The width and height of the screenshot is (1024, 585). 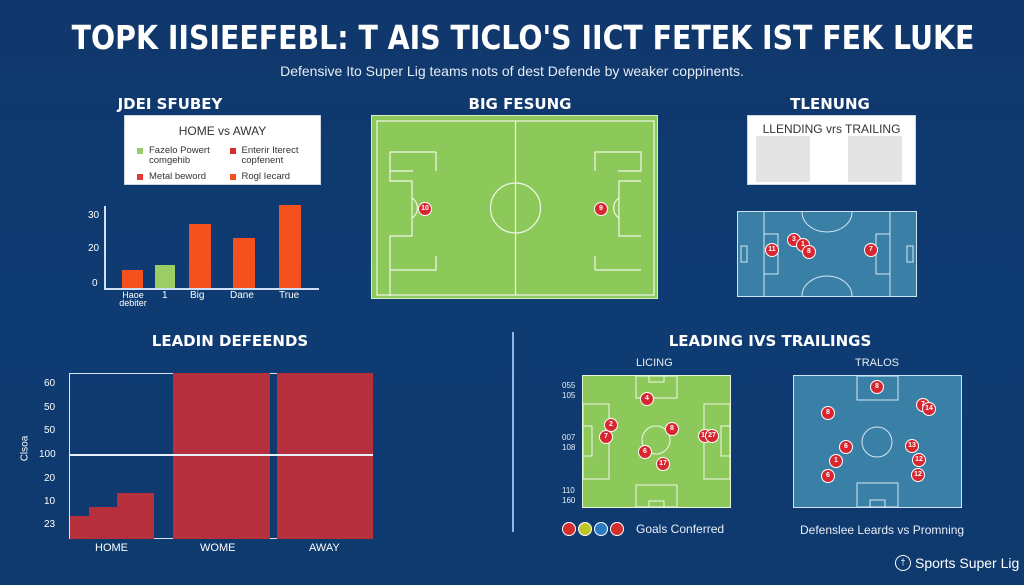 What do you see at coordinates (270, 156) in the screenshot?
I see `legend-item: Enterir Iterect copfenent` at bounding box center [270, 156].